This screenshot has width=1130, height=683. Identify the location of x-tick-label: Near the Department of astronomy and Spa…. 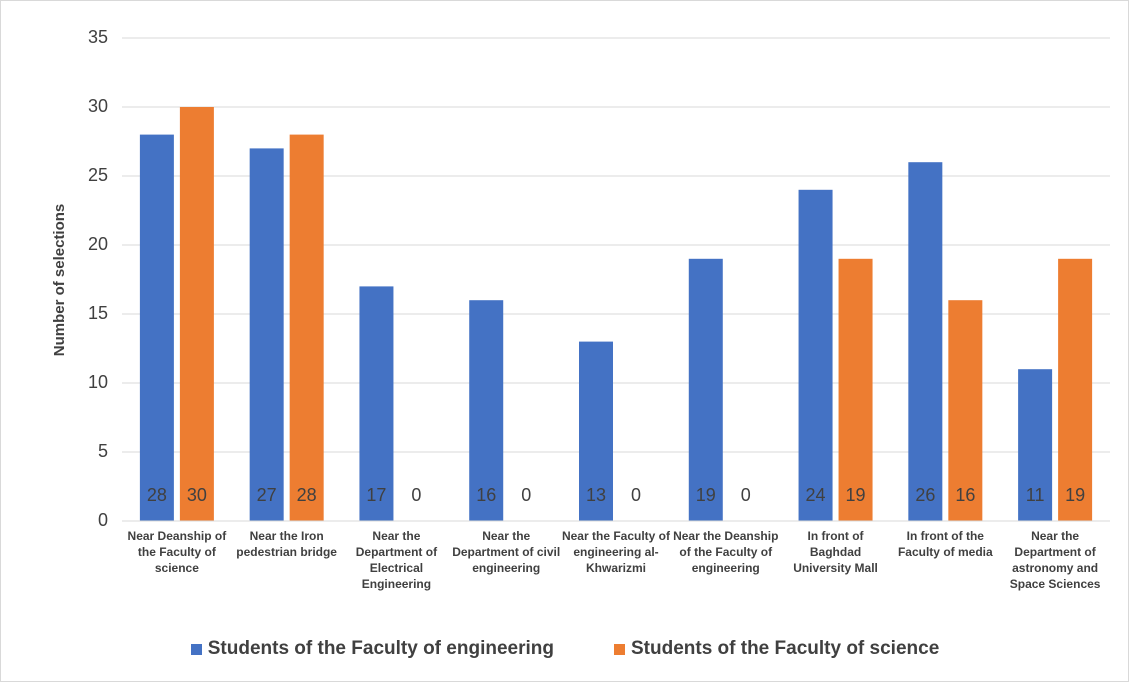
(1055, 560).